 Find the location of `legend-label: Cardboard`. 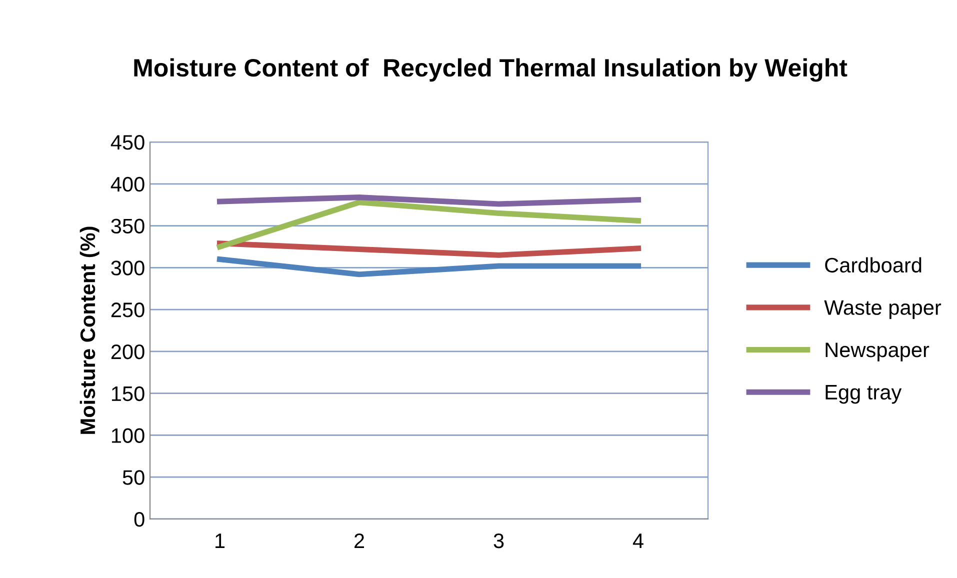

legend-label: Cardboard is located at coordinates (873, 265).